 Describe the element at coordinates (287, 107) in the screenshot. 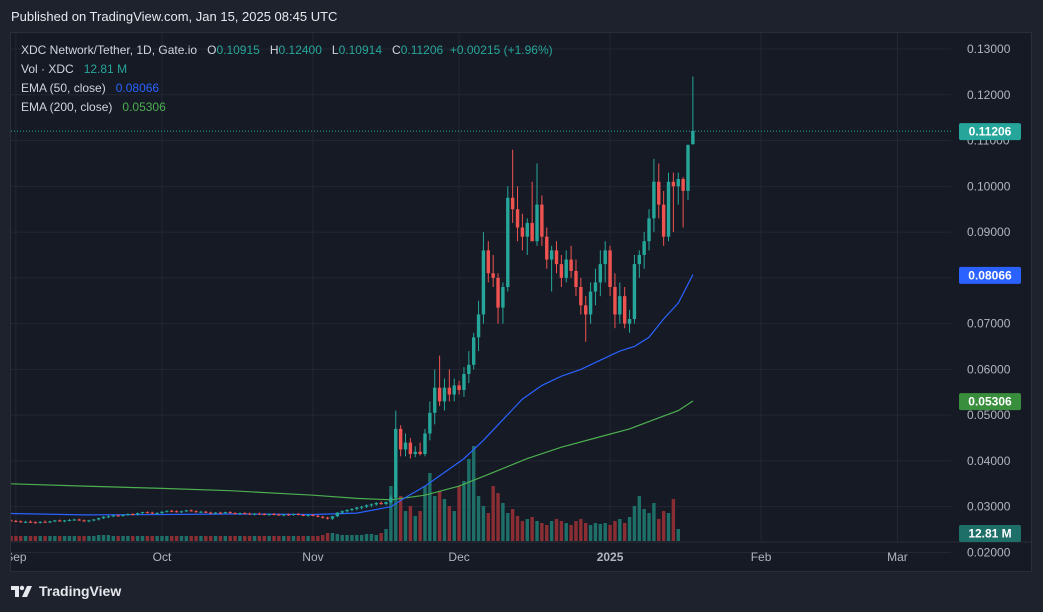

I see `legend-ema200-row: EMA (200, close) 0.05306` at that location.